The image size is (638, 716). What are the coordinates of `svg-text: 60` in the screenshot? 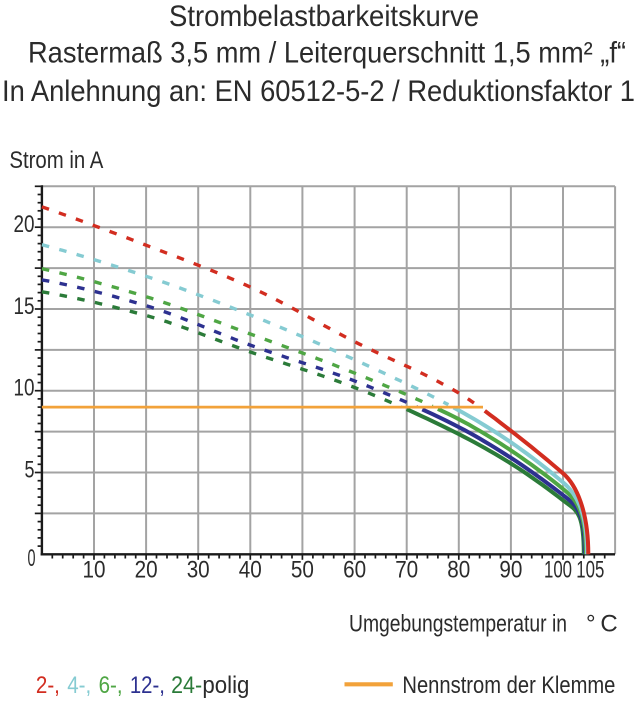 It's located at (354, 570).